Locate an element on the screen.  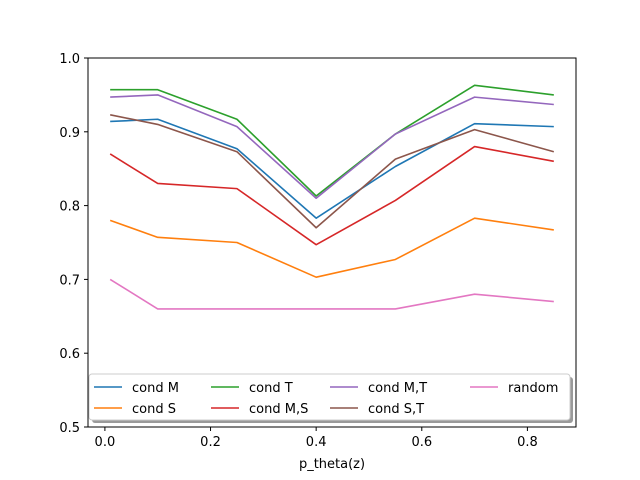
x-tick-label: 0.2 is located at coordinates (210, 442).